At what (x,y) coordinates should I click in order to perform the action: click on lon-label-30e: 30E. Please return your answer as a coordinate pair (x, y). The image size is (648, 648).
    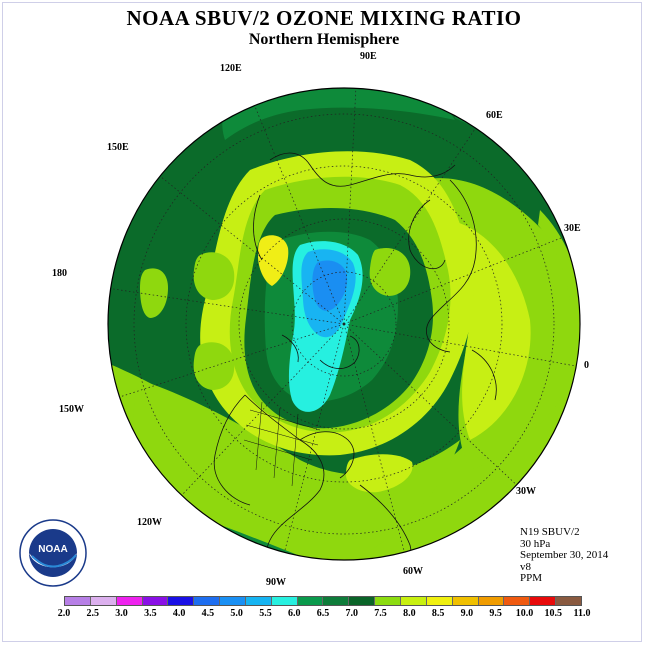
    Looking at the image, I should click on (572, 228).